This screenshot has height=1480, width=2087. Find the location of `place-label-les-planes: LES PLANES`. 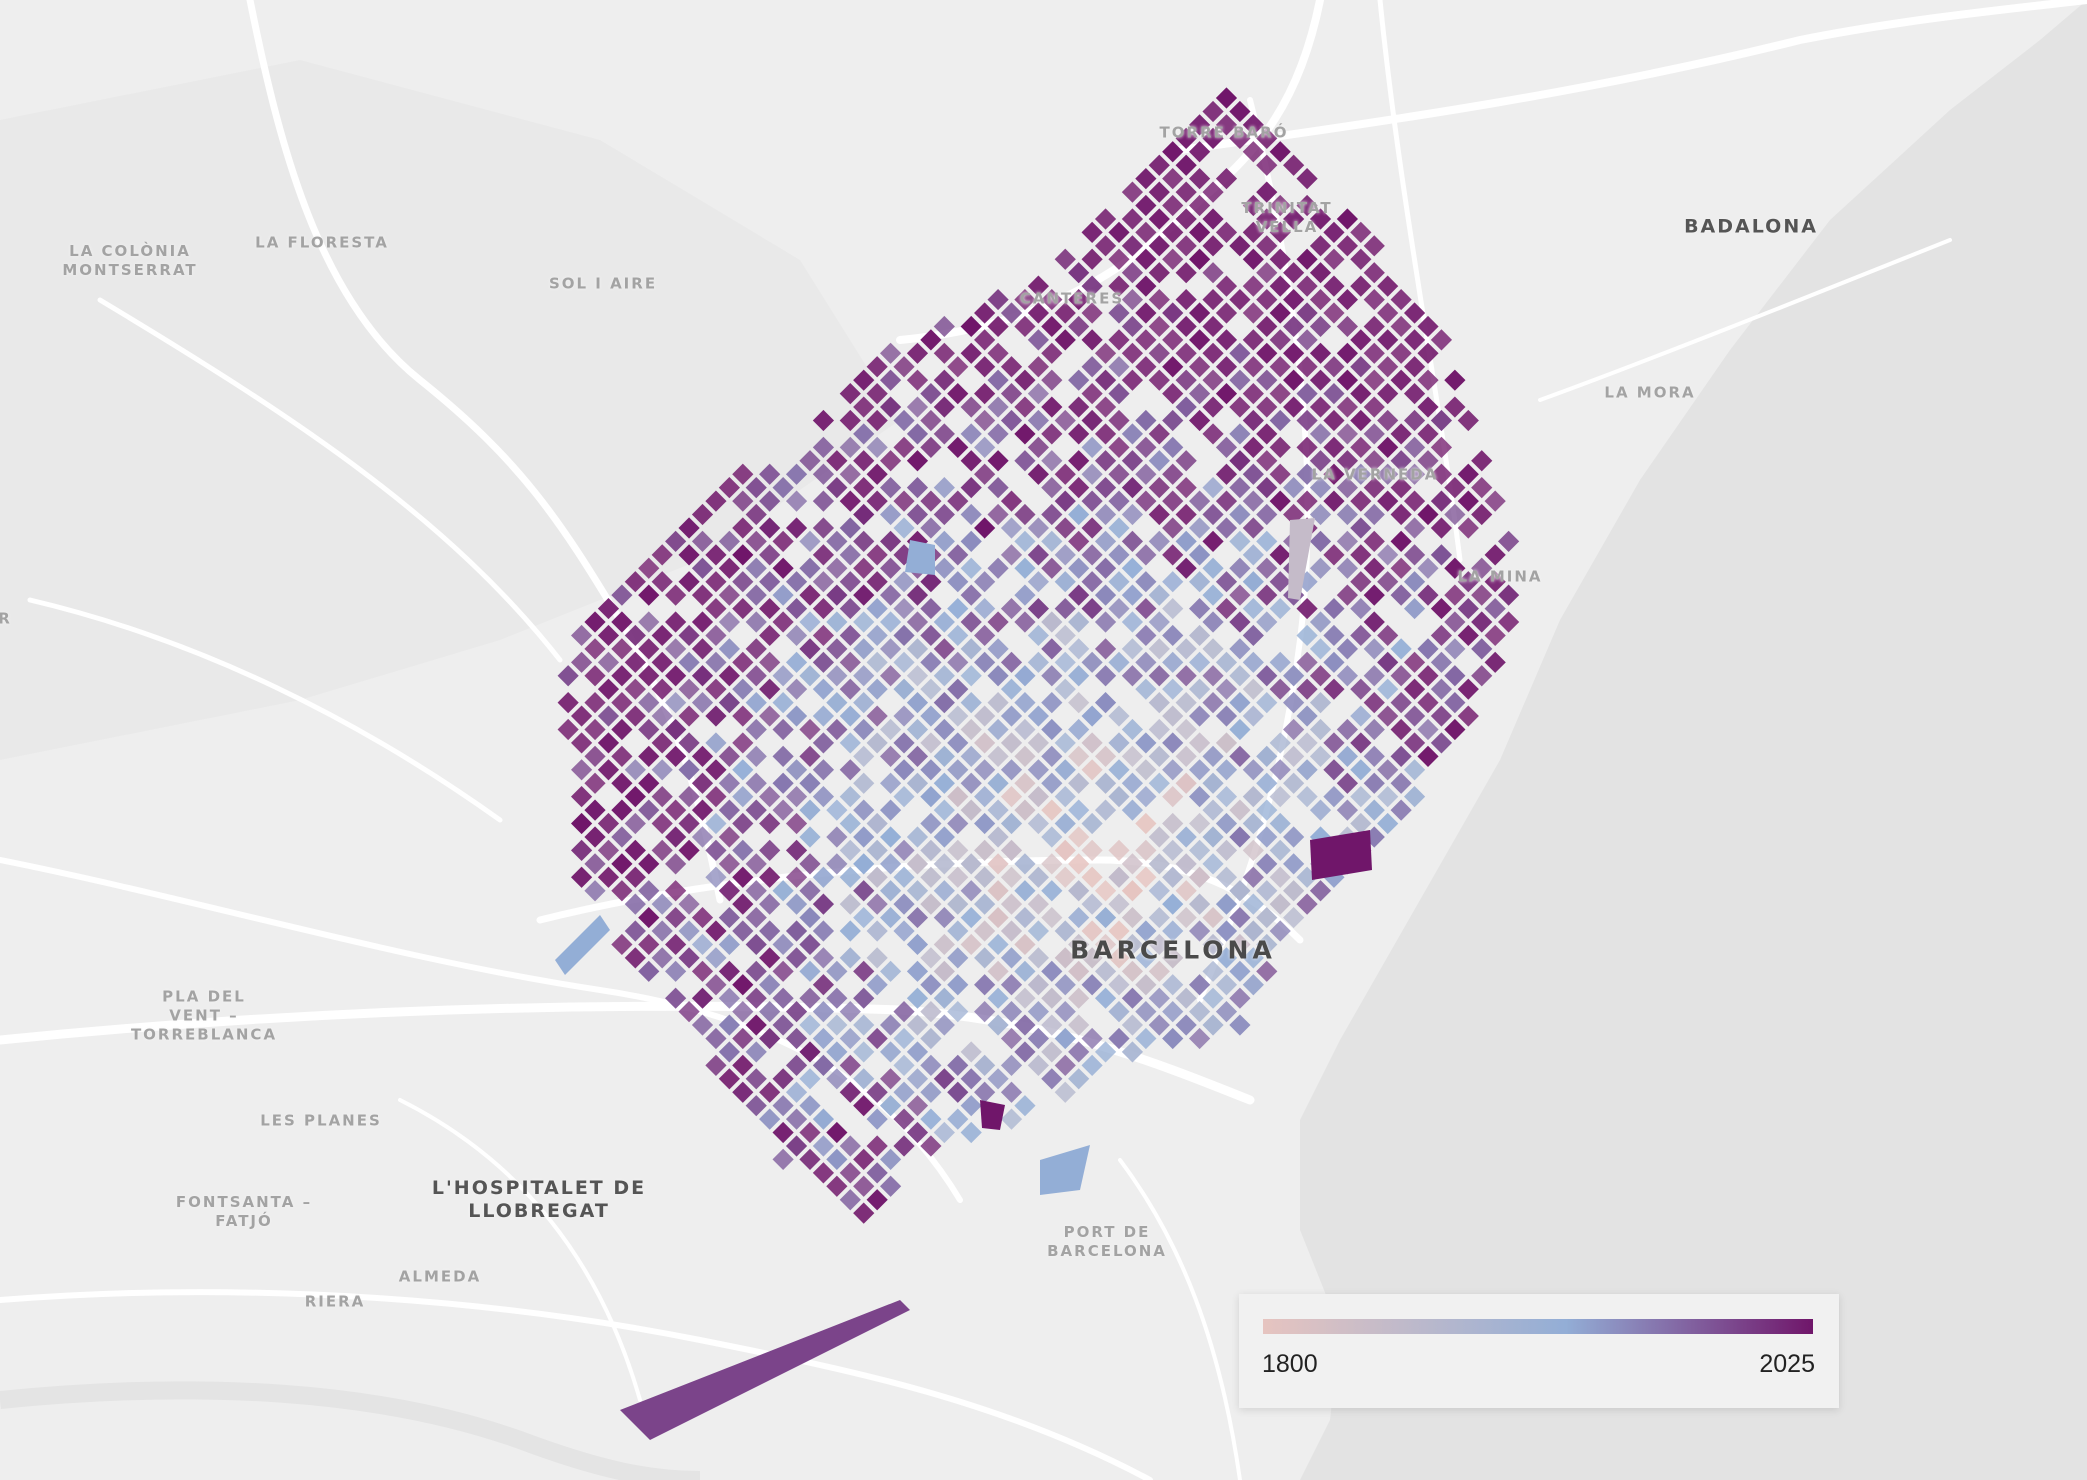

place-label-les-planes: LES PLANES is located at coordinates (321, 1120).